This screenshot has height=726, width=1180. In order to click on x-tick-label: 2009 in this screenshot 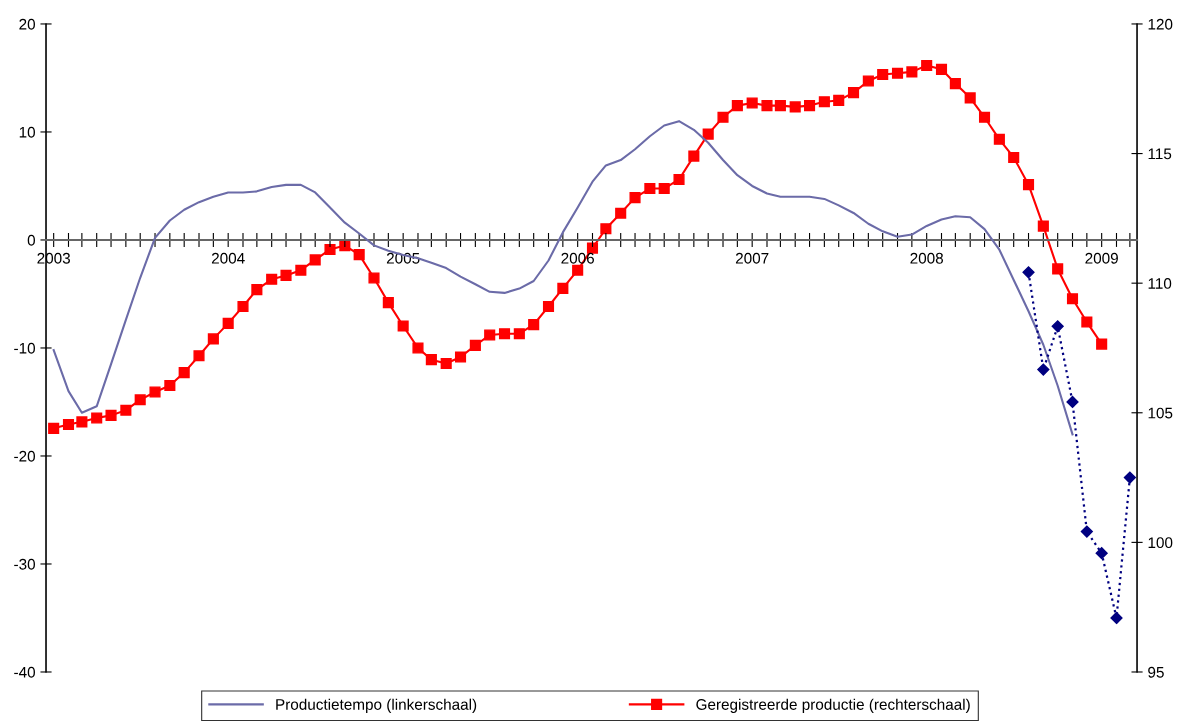, I will do `click(1101, 258)`.